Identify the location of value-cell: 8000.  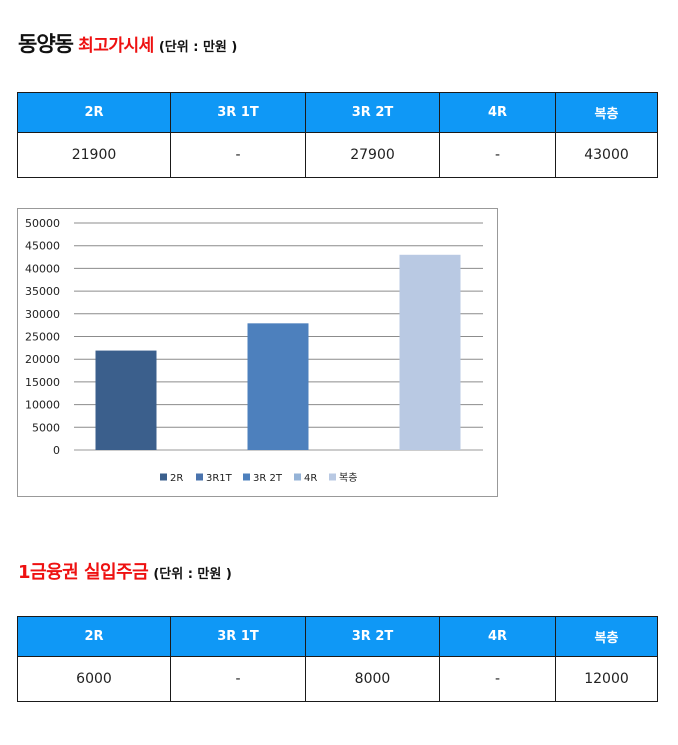
(372, 679).